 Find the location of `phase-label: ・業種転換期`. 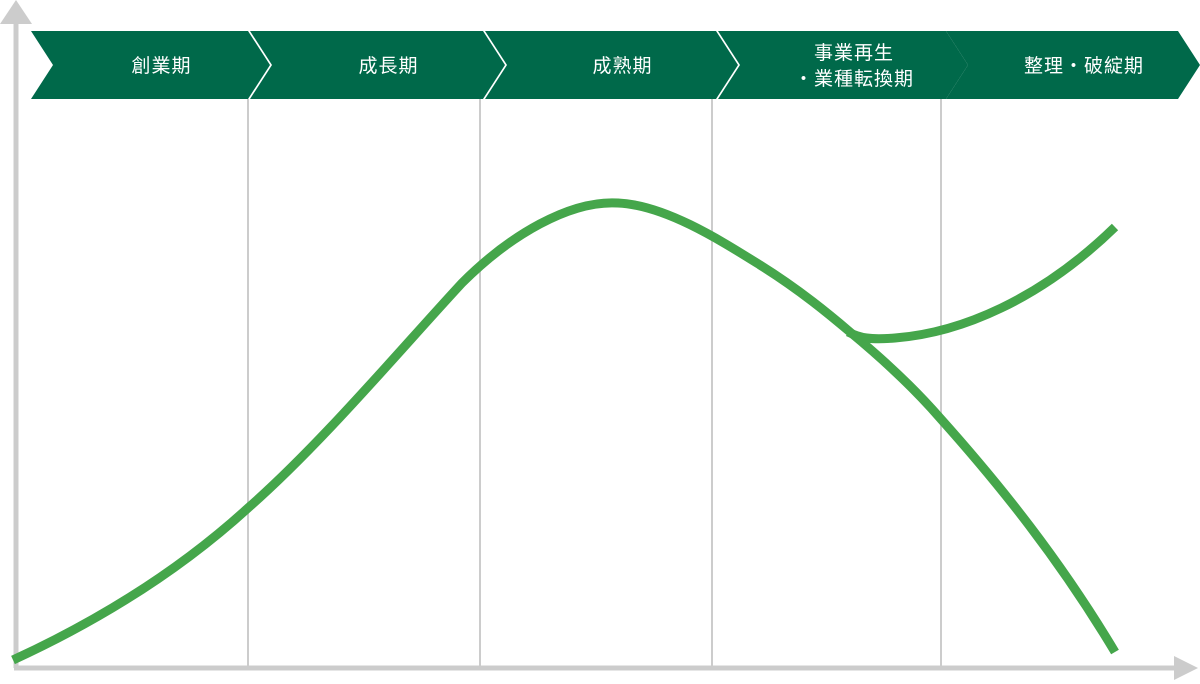

phase-label: ・業種転換期 is located at coordinates (854, 79).